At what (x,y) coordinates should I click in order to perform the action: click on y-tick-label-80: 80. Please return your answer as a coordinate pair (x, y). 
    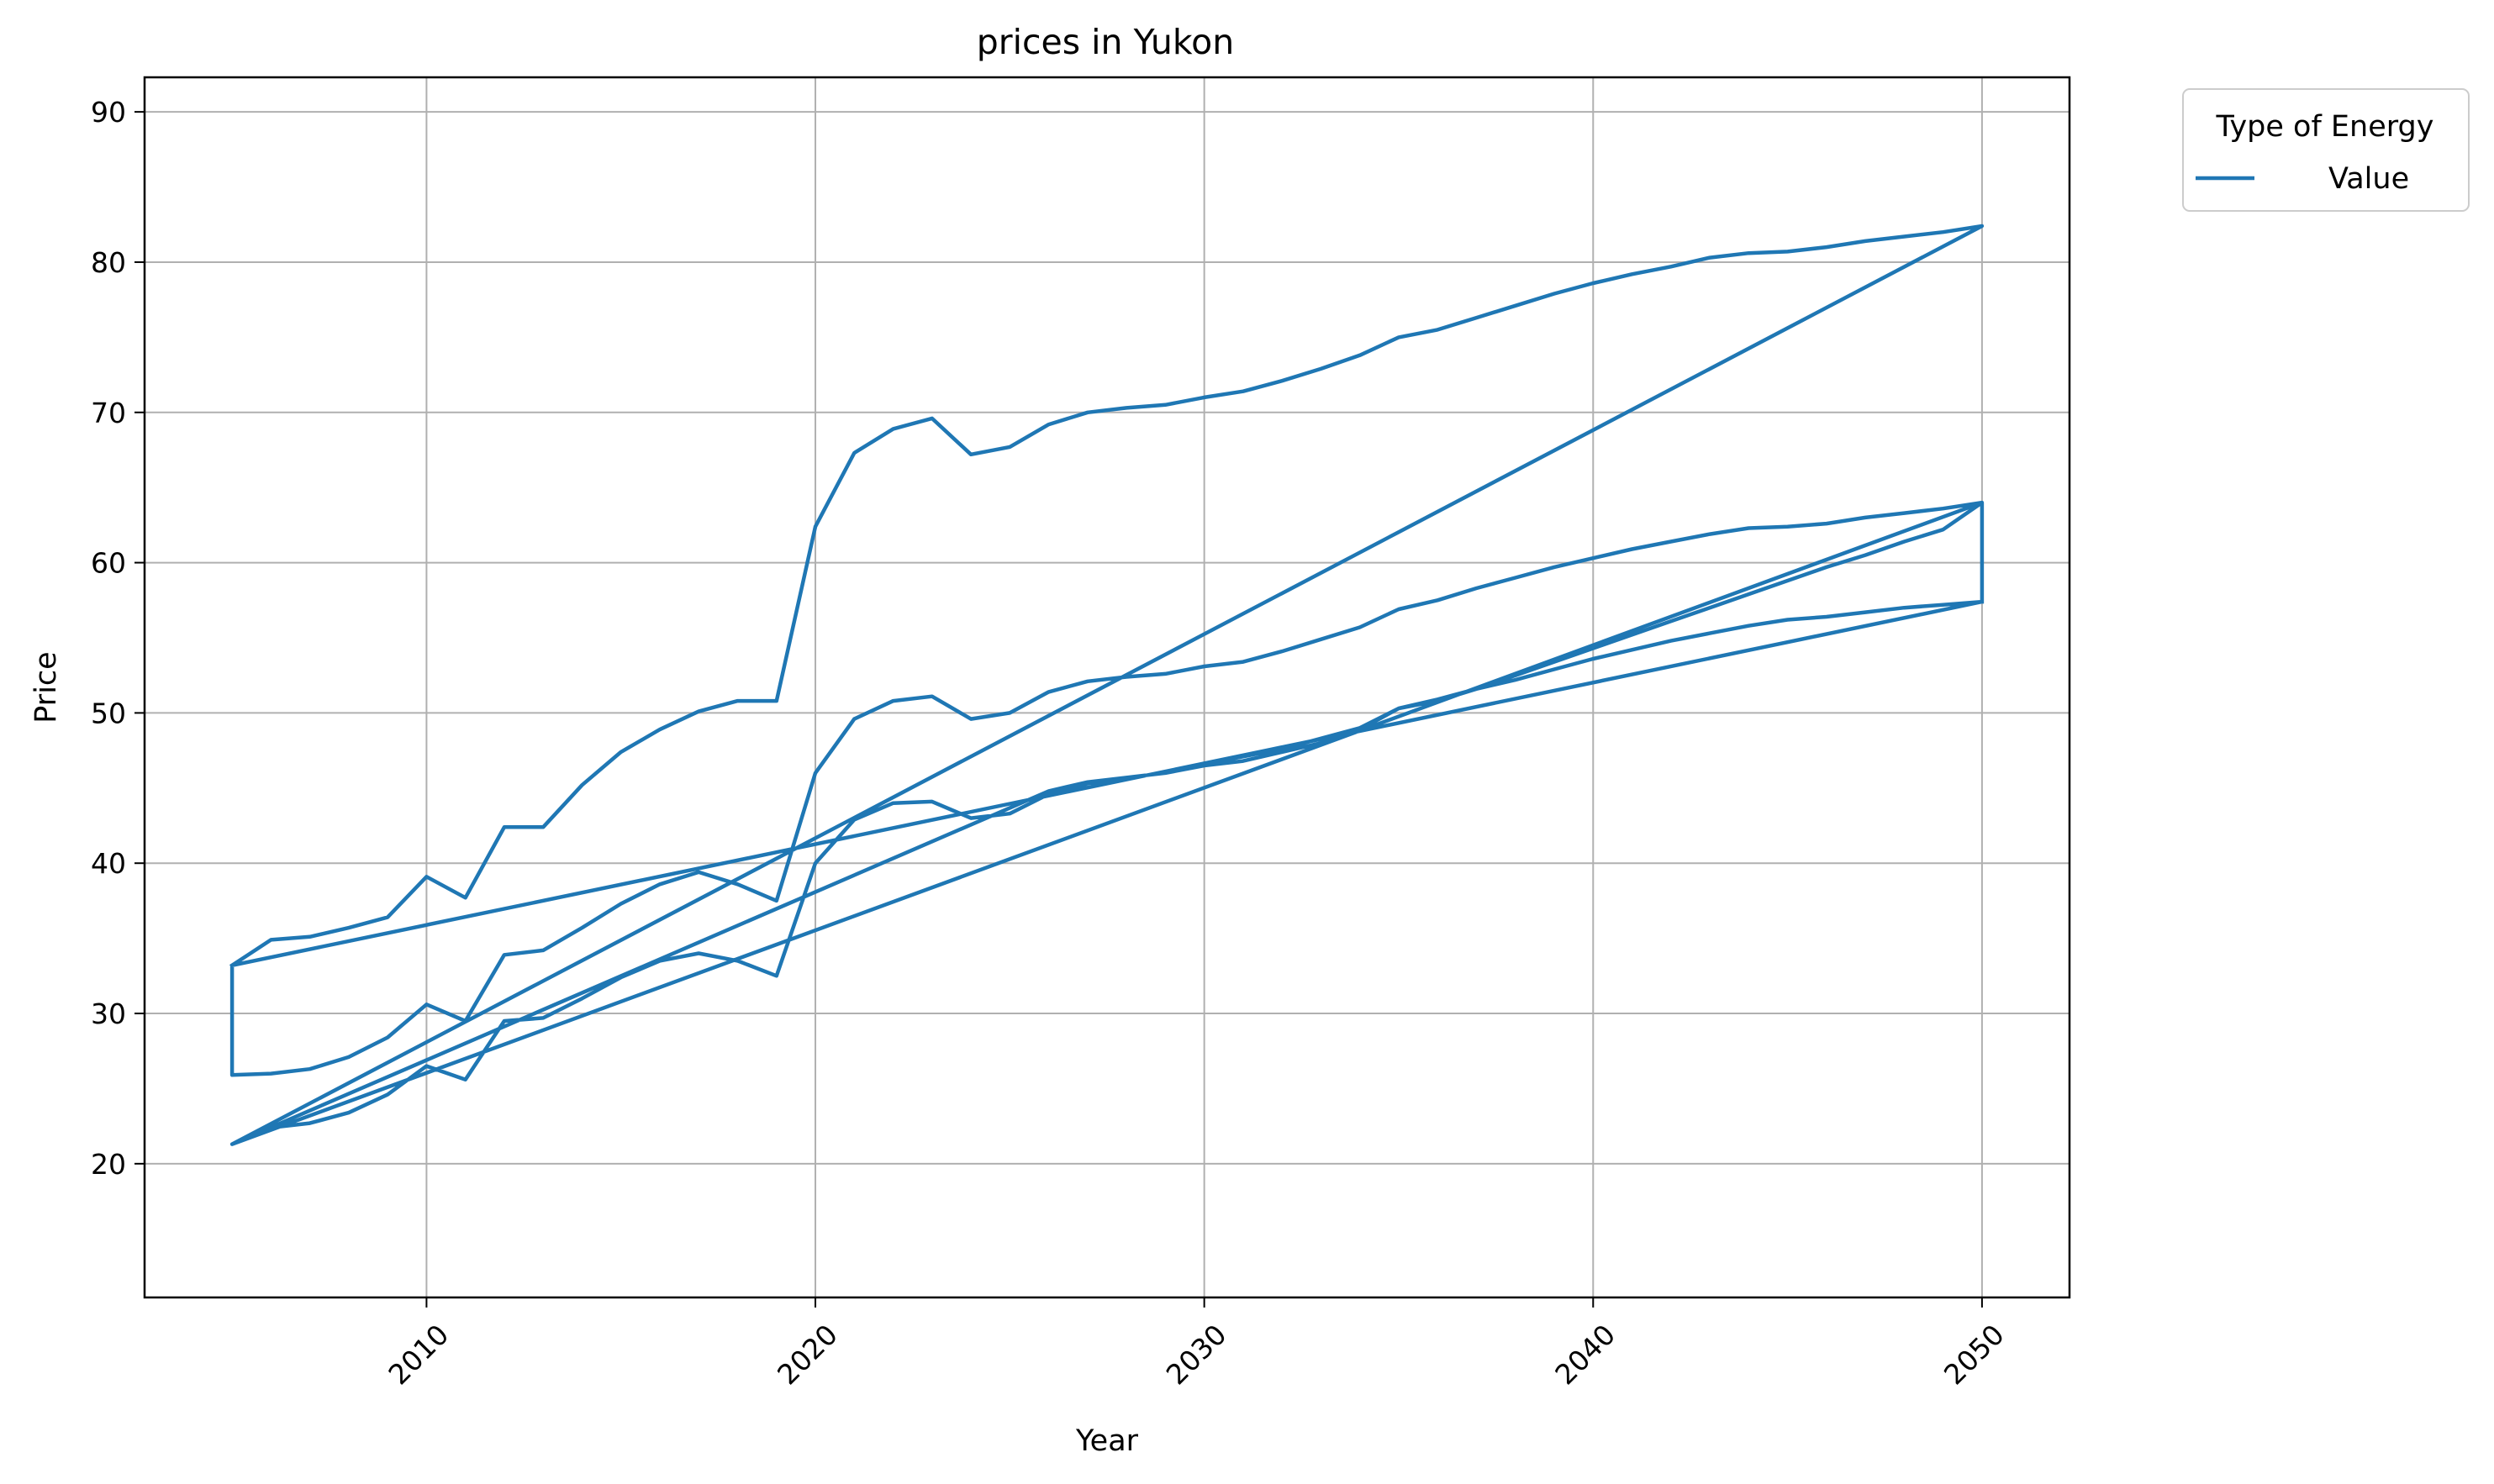
    Looking at the image, I should click on (109, 262).